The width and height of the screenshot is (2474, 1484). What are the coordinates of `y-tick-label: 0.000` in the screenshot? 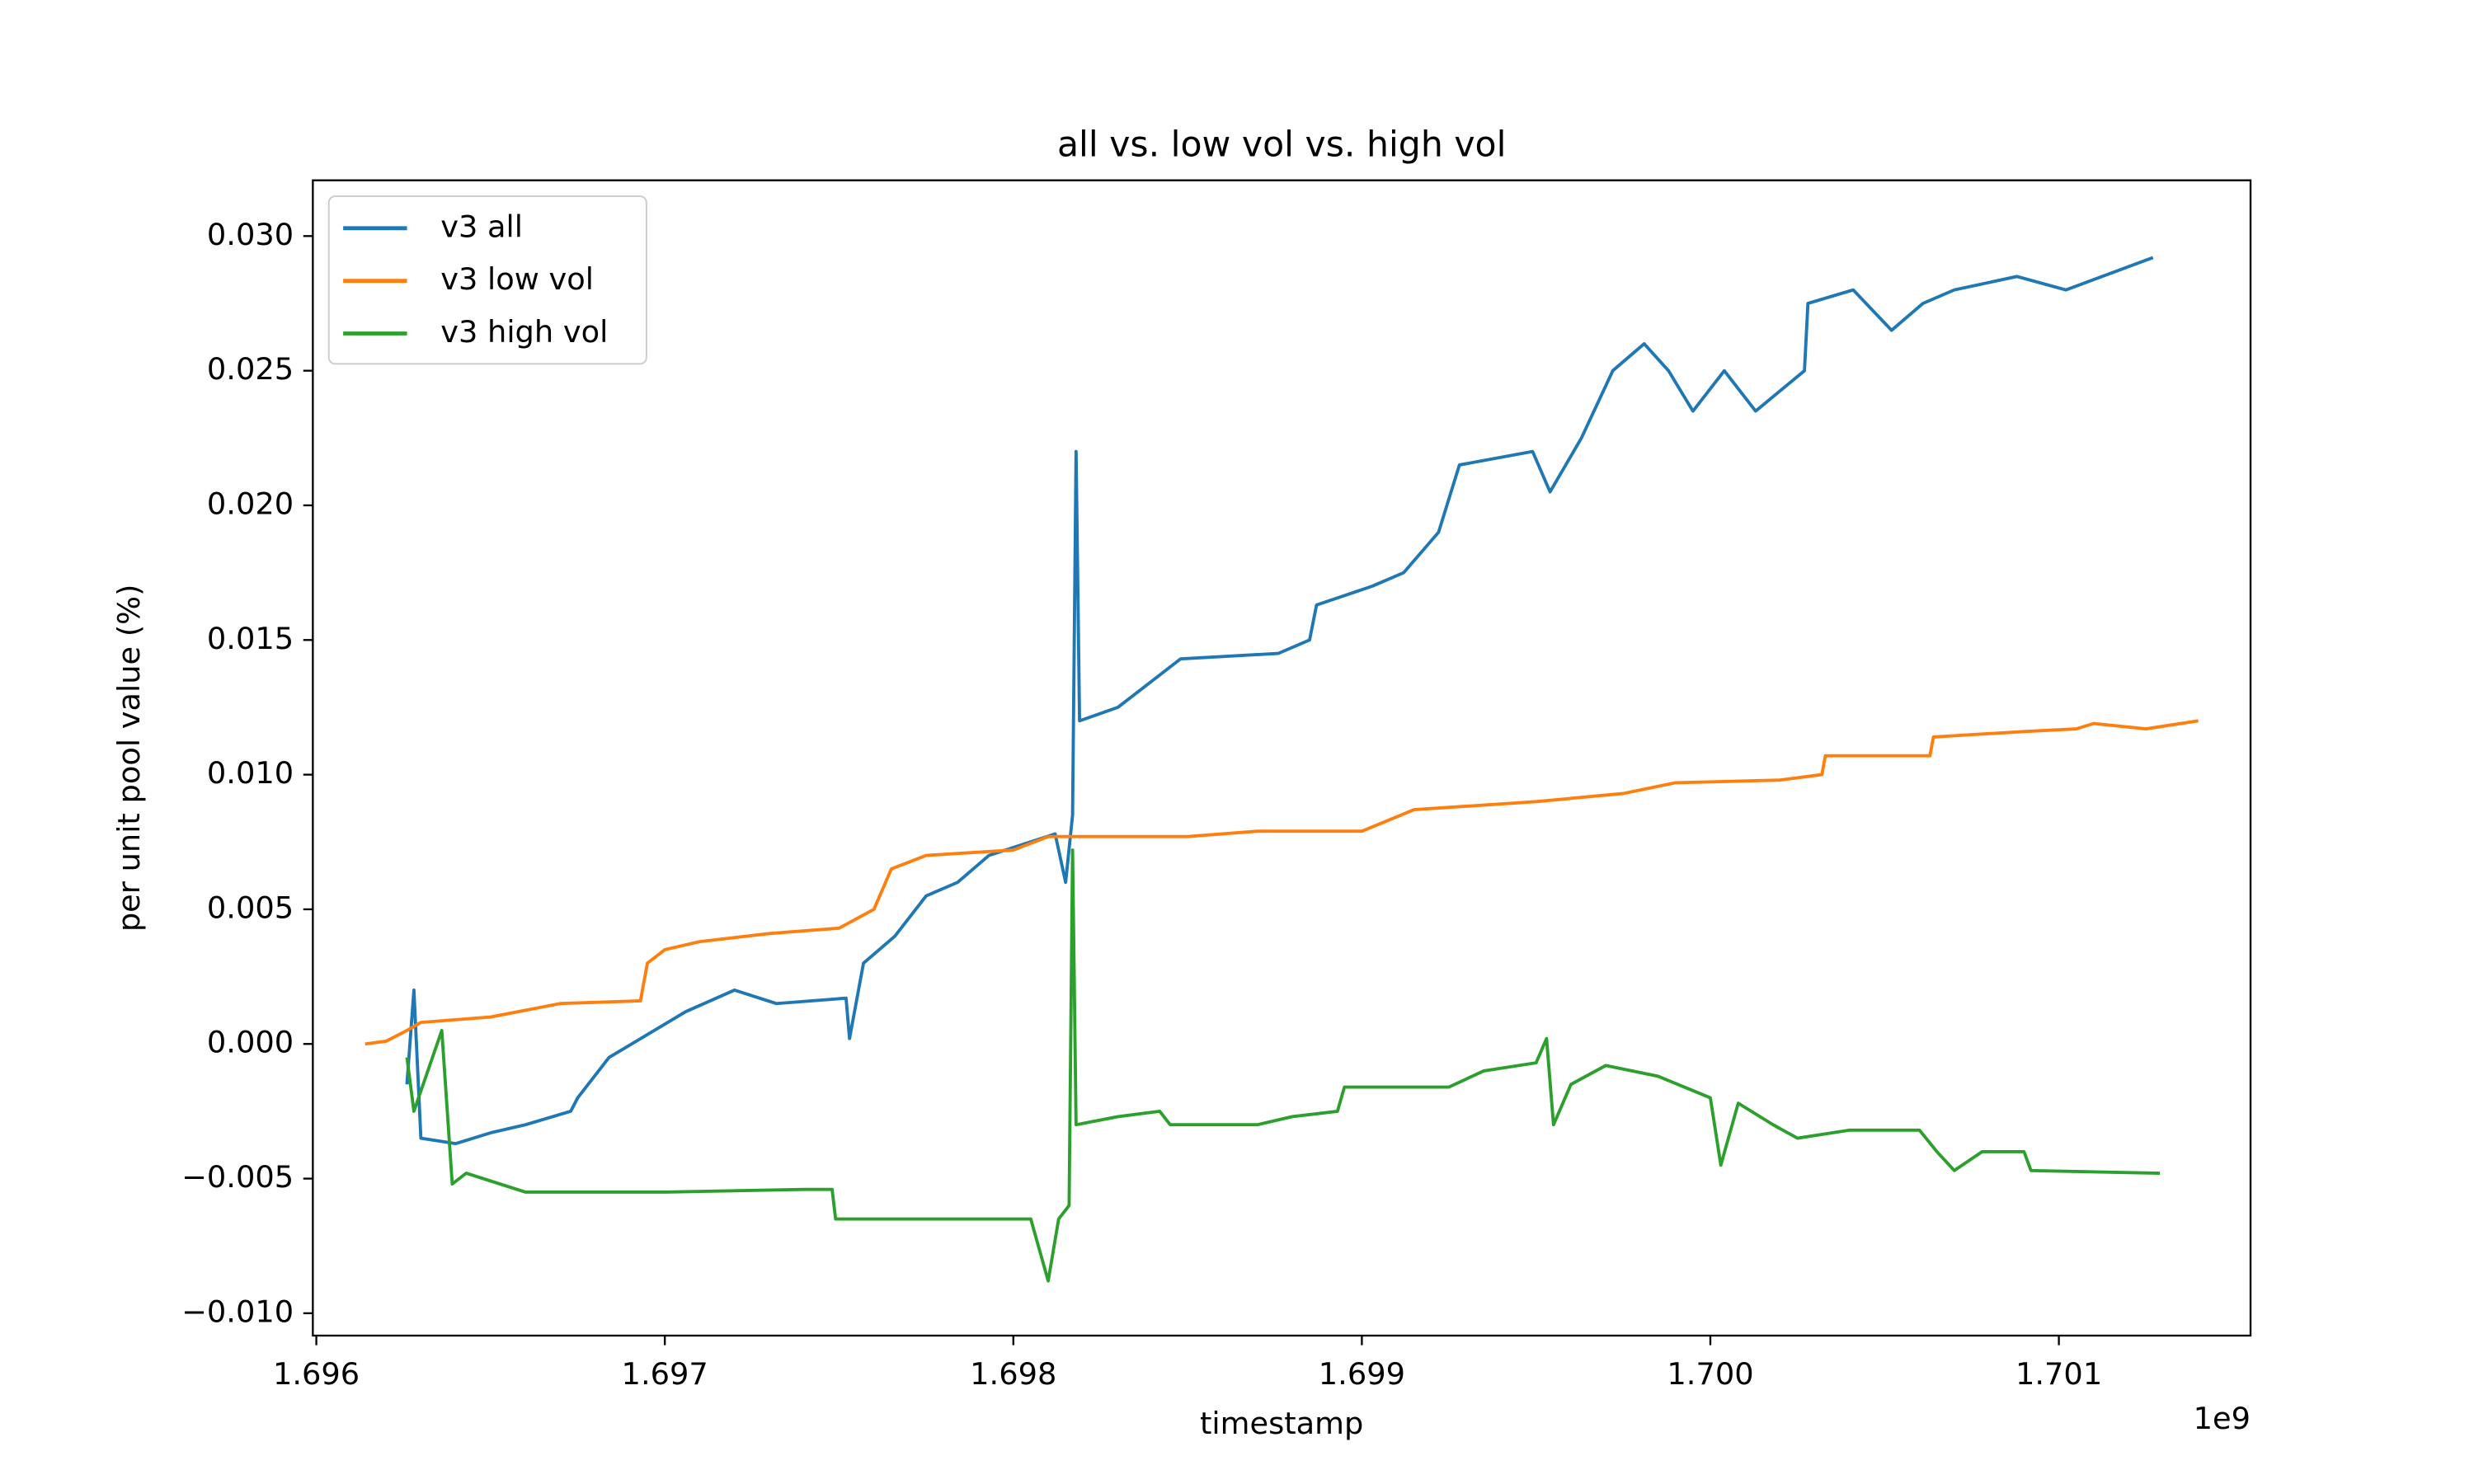 It's located at (250, 1042).